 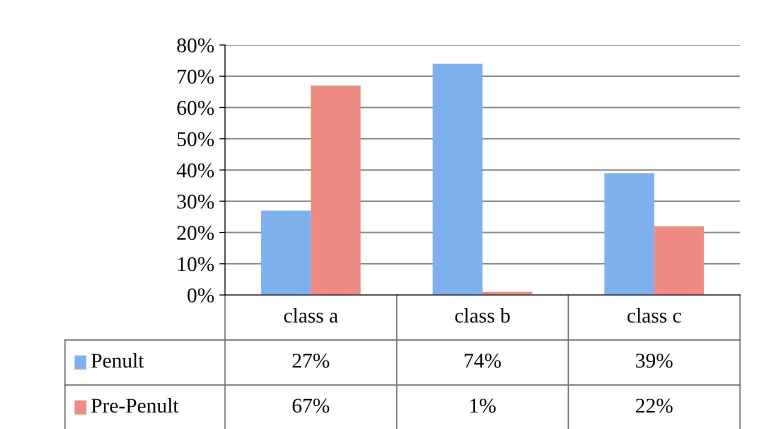 What do you see at coordinates (117, 360) in the screenshot?
I see `legend-label: Penult` at bounding box center [117, 360].